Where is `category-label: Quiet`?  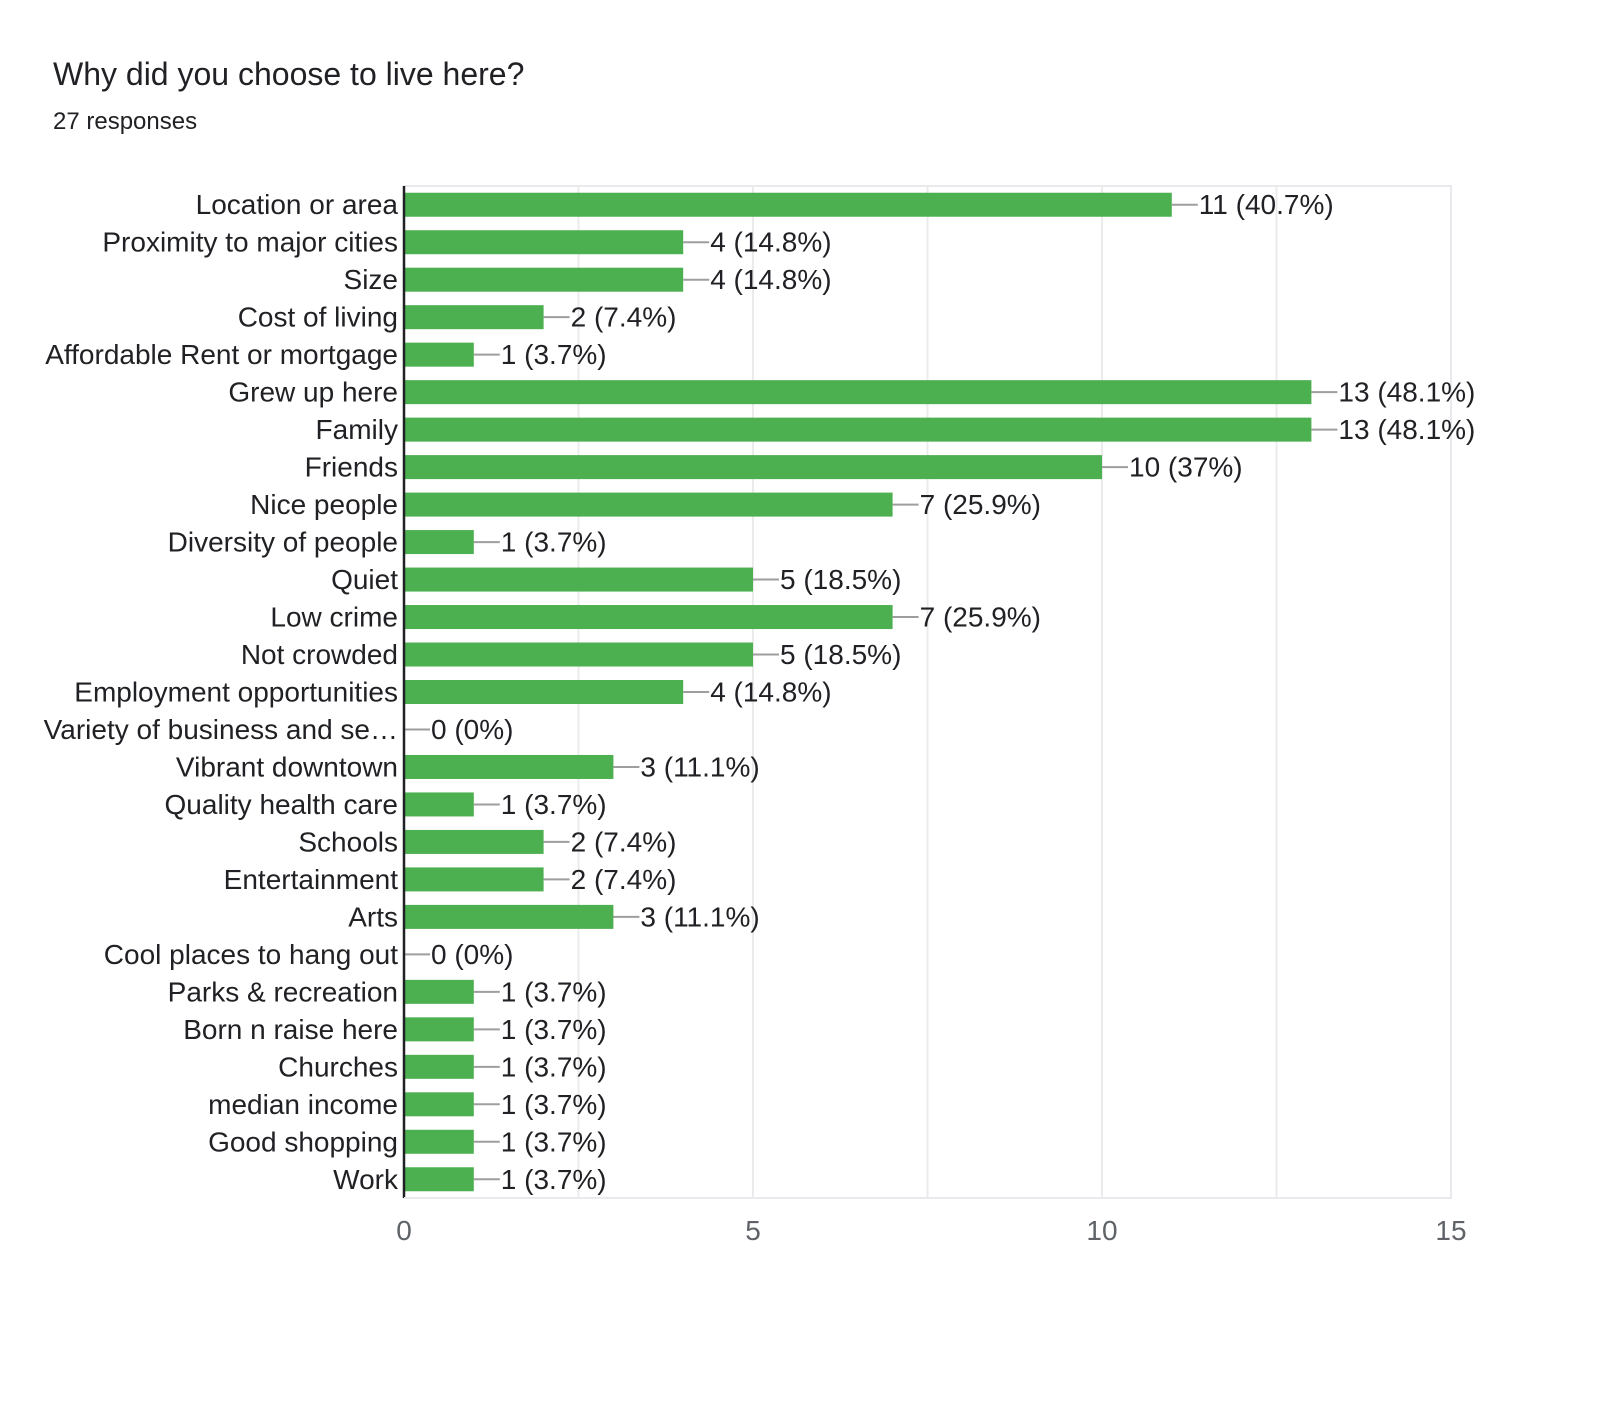
category-label: Quiet is located at coordinates (364, 579).